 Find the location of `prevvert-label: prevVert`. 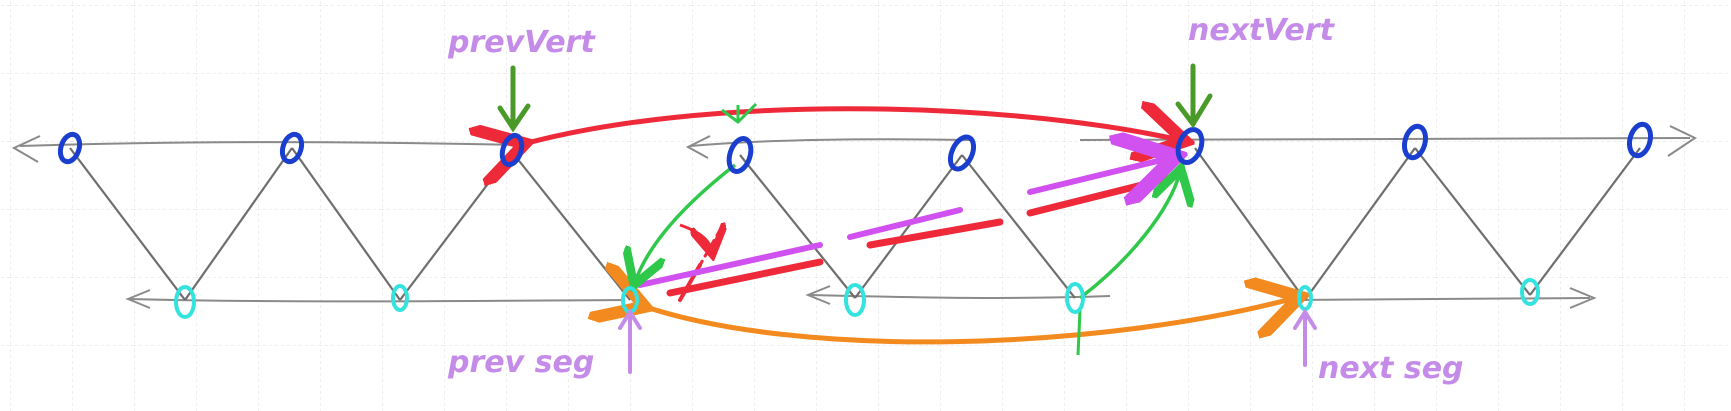

prevvert-label: prevVert is located at coordinates (521, 42).